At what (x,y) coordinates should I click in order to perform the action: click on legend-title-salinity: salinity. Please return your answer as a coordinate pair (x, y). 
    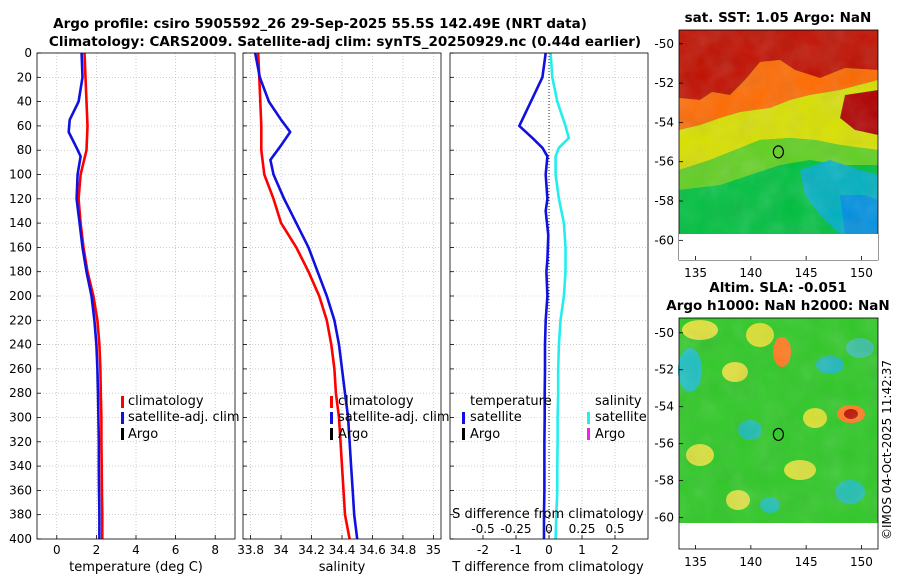
    Looking at the image, I should click on (618, 401).